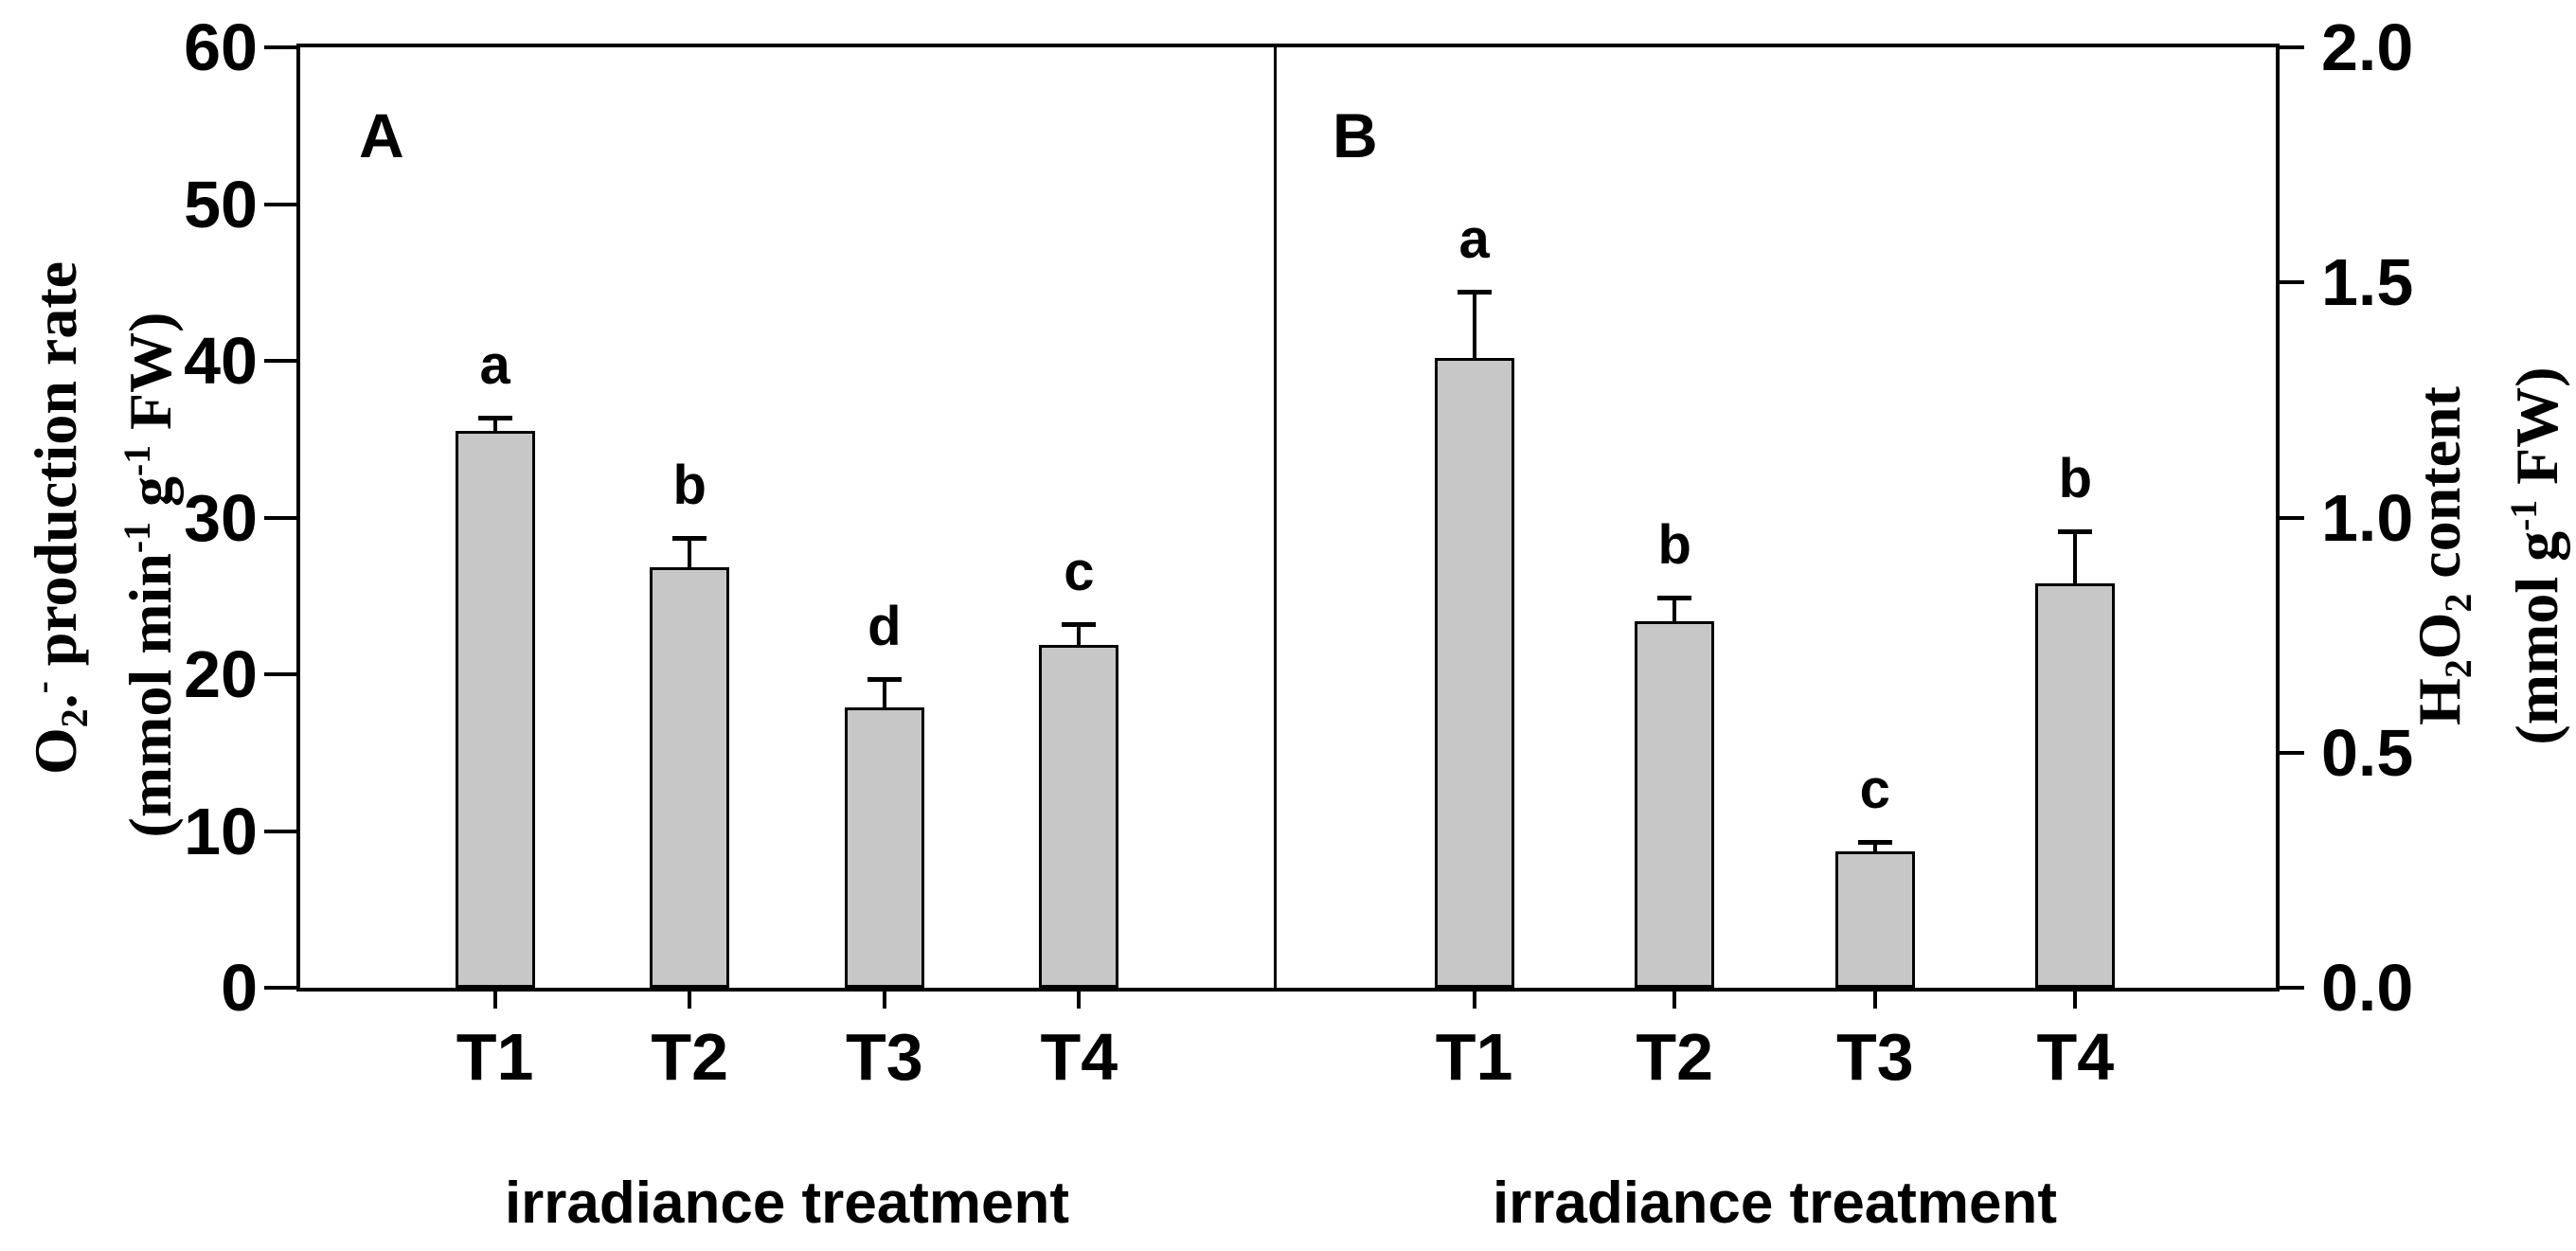 The height and width of the screenshot is (1251, 2576). Describe the element at coordinates (221, 204) in the screenshot. I see `y-tick-label-left-50: 50` at that location.